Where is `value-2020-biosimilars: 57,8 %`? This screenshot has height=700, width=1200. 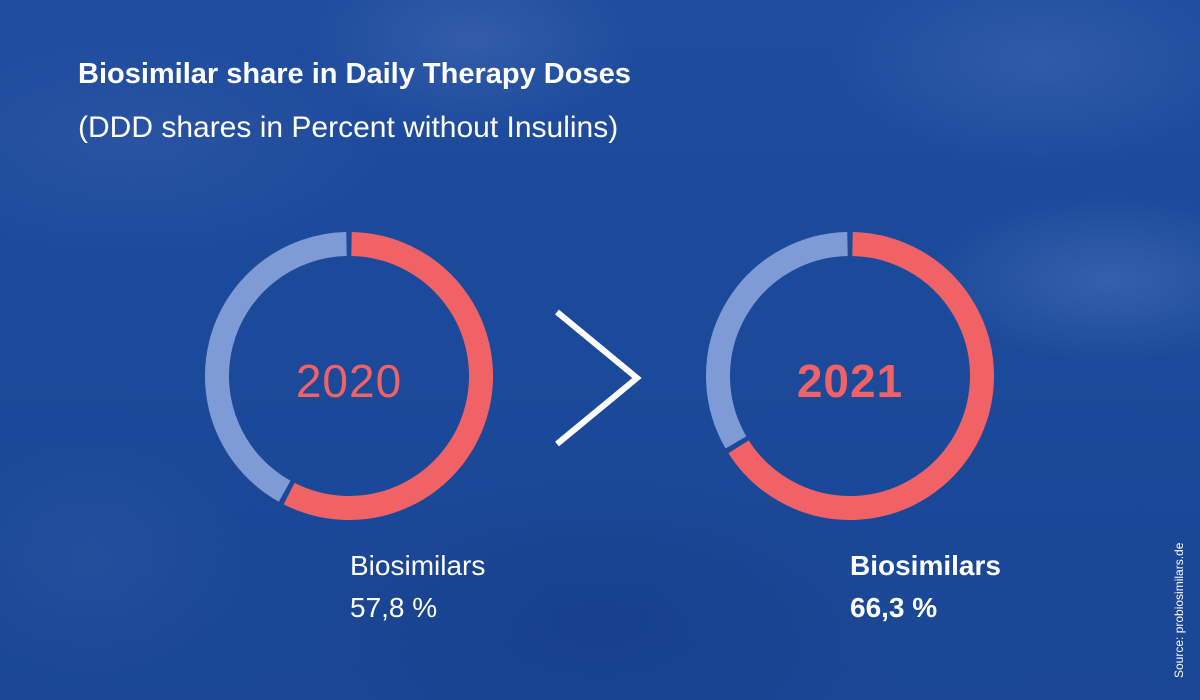 value-2020-biosimilars: 57,8 % is located at coordinates (394, 607).